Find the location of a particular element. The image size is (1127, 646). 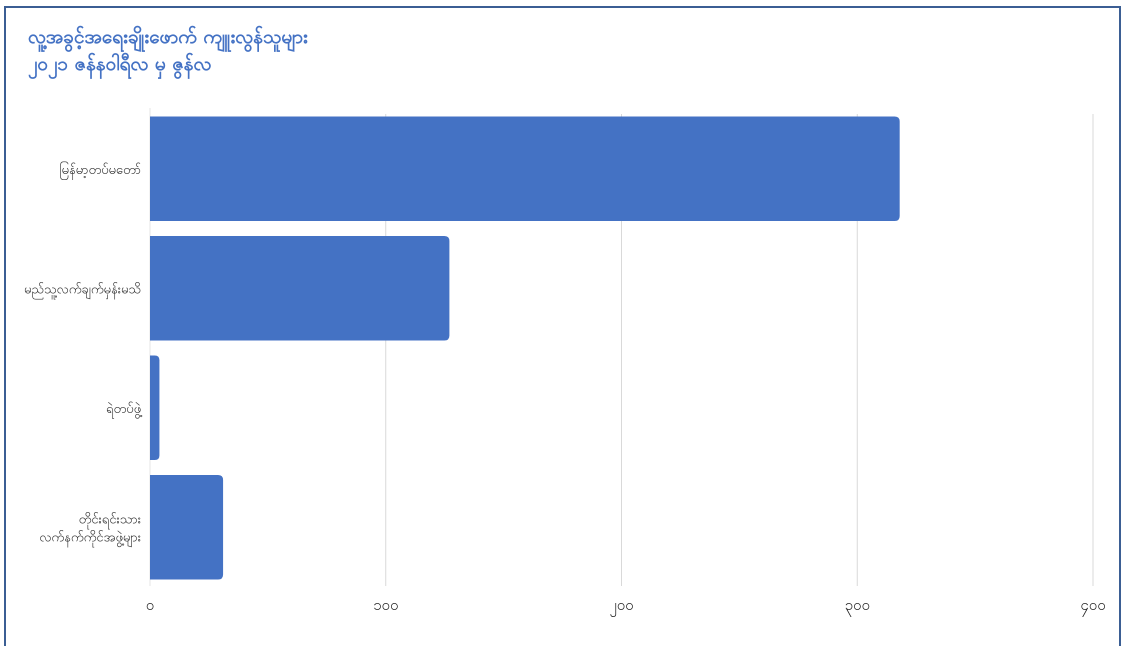

x-tick-label: ၁၀၀ is located at coordinates (385, 605).